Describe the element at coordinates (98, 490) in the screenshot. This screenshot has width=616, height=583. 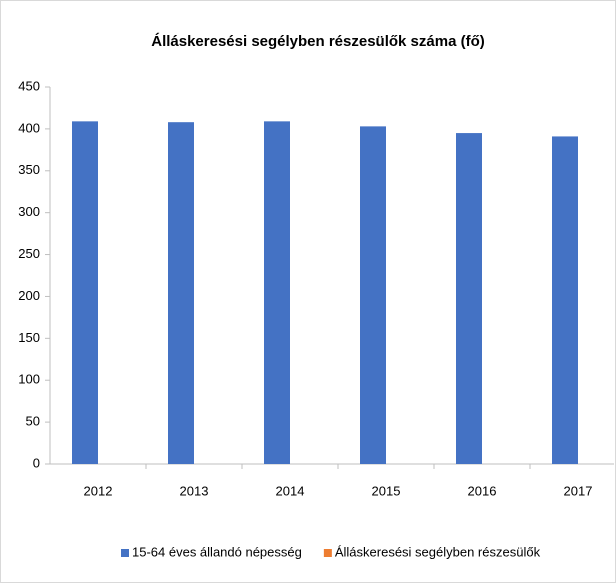
I see `x-tick-label: 2012` at that location.